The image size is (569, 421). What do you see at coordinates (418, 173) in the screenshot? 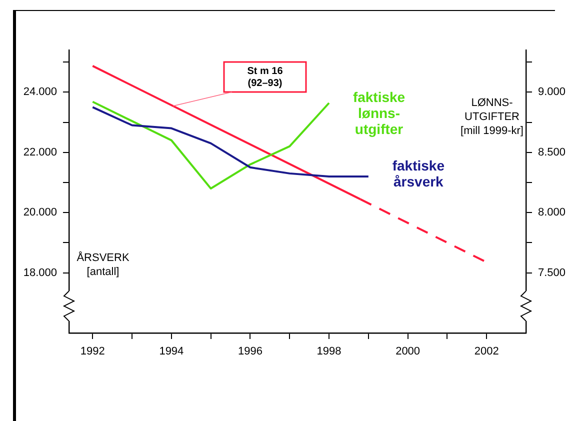
I see `series-label: faktiske årsverk` at bounding box center [418, 173].